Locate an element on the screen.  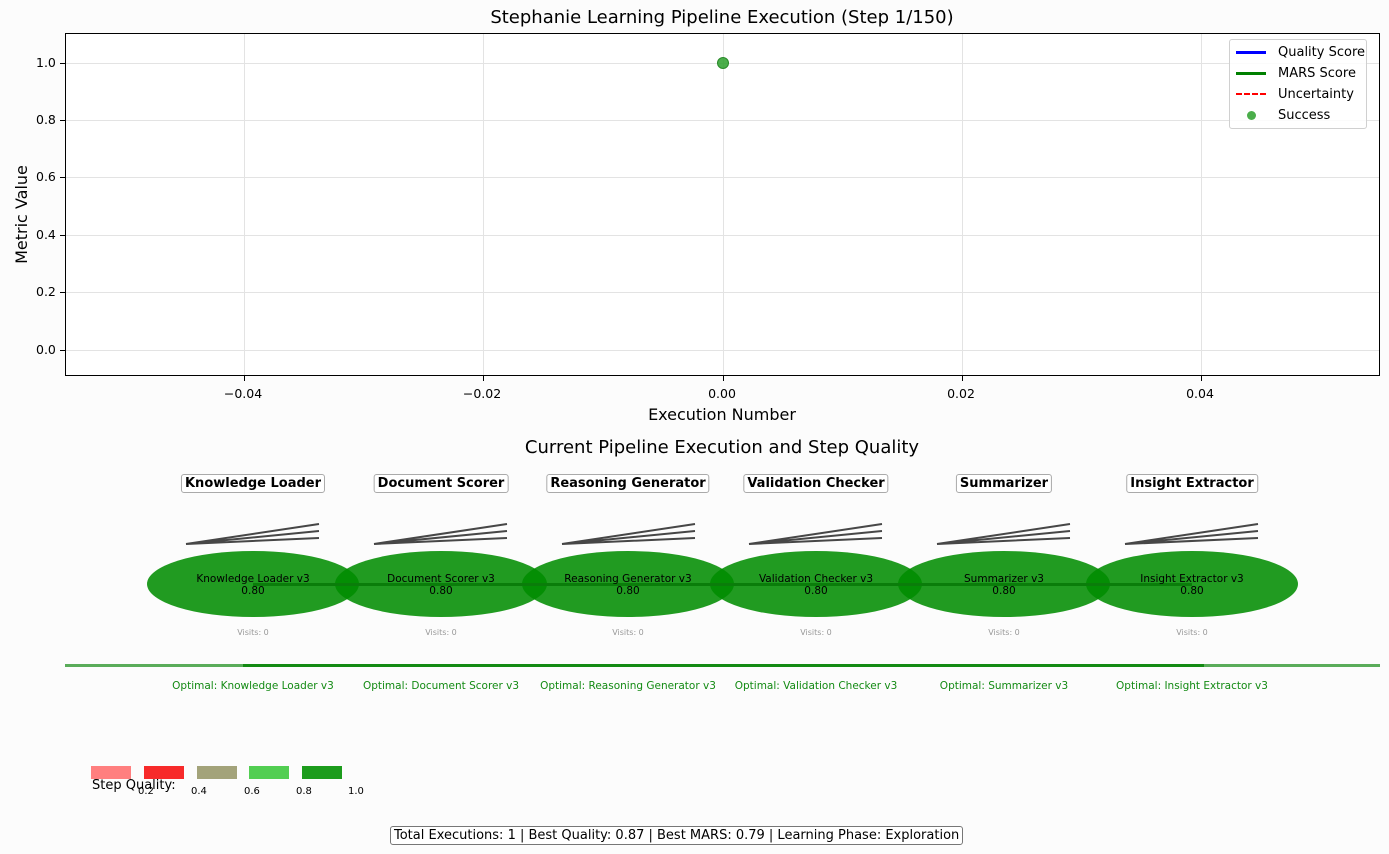
x-tick: −0.02 is located at coordinates (482, 393).